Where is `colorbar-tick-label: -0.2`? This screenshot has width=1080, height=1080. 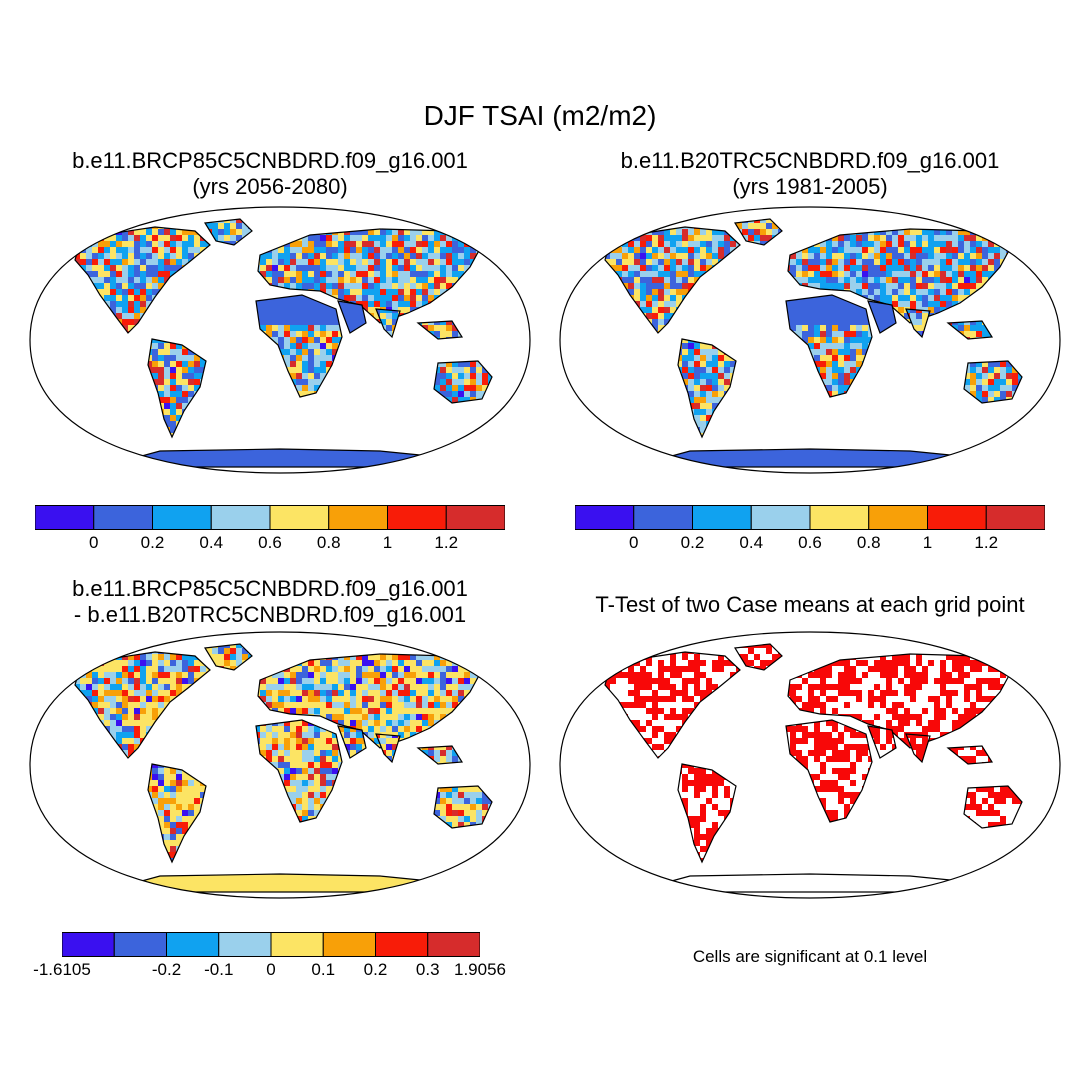
colorbar-tick-label: -0.2 is located at coordinates (166, 970).